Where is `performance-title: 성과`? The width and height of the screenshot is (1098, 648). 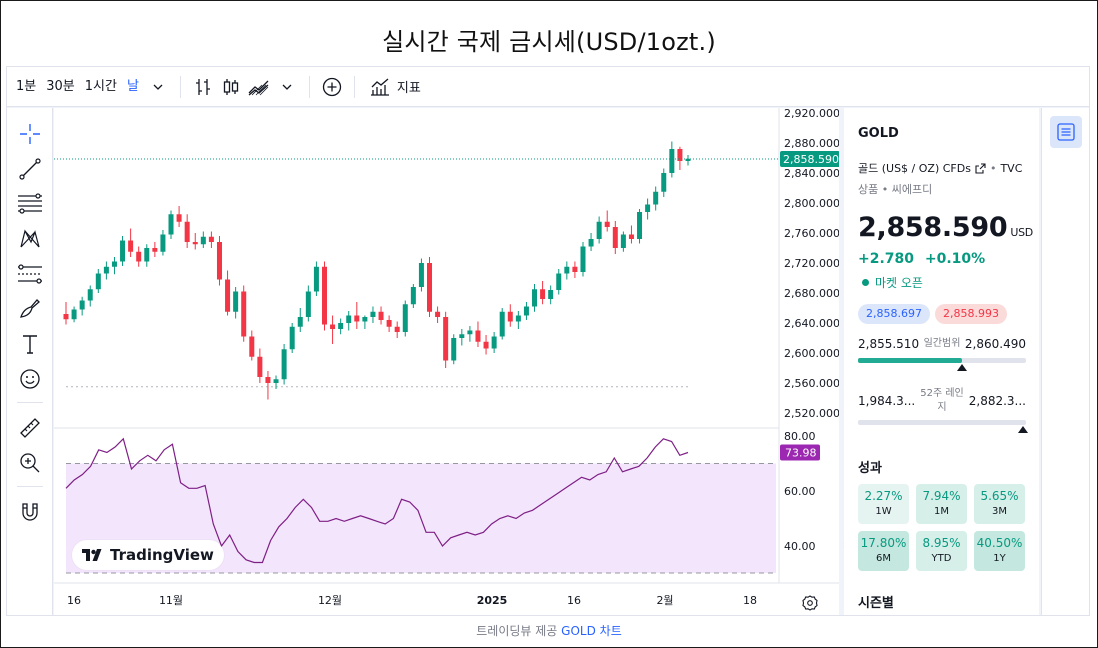 performance-title: 성과 is located at coordinates (870, 468).